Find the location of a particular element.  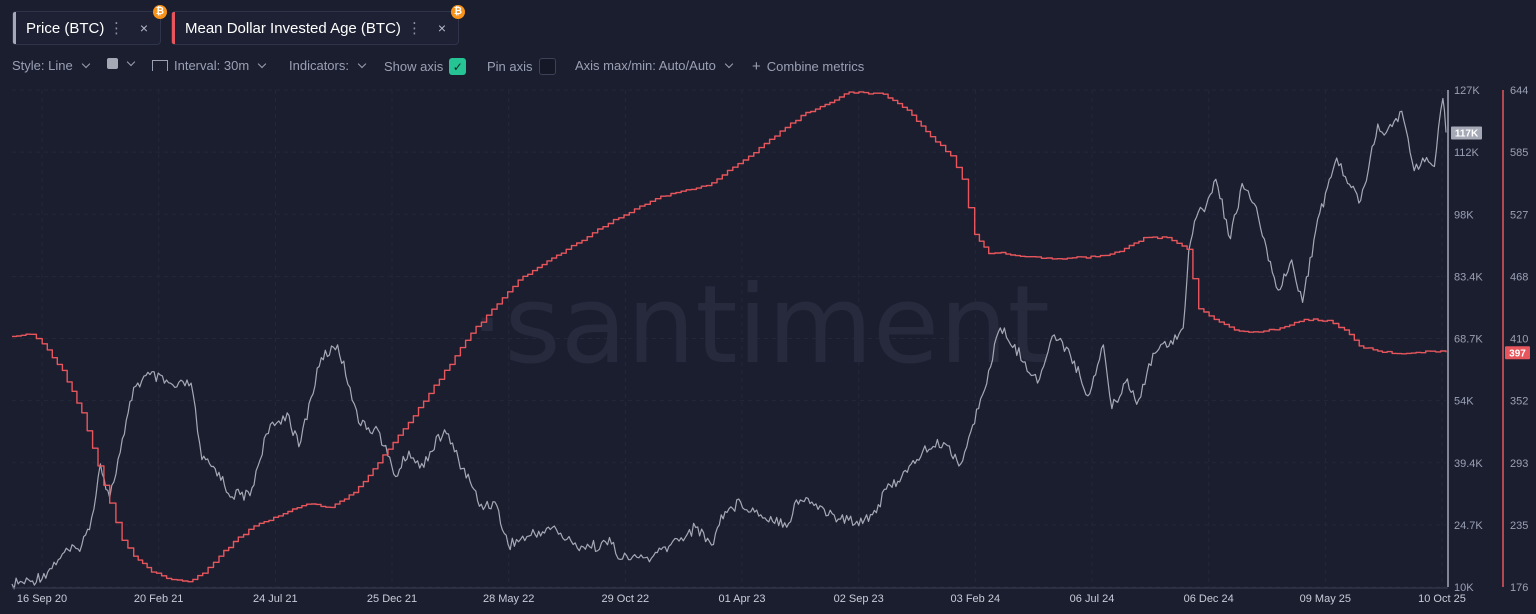

current-mdia-label: 397 is located at coordinates (1517, 353).